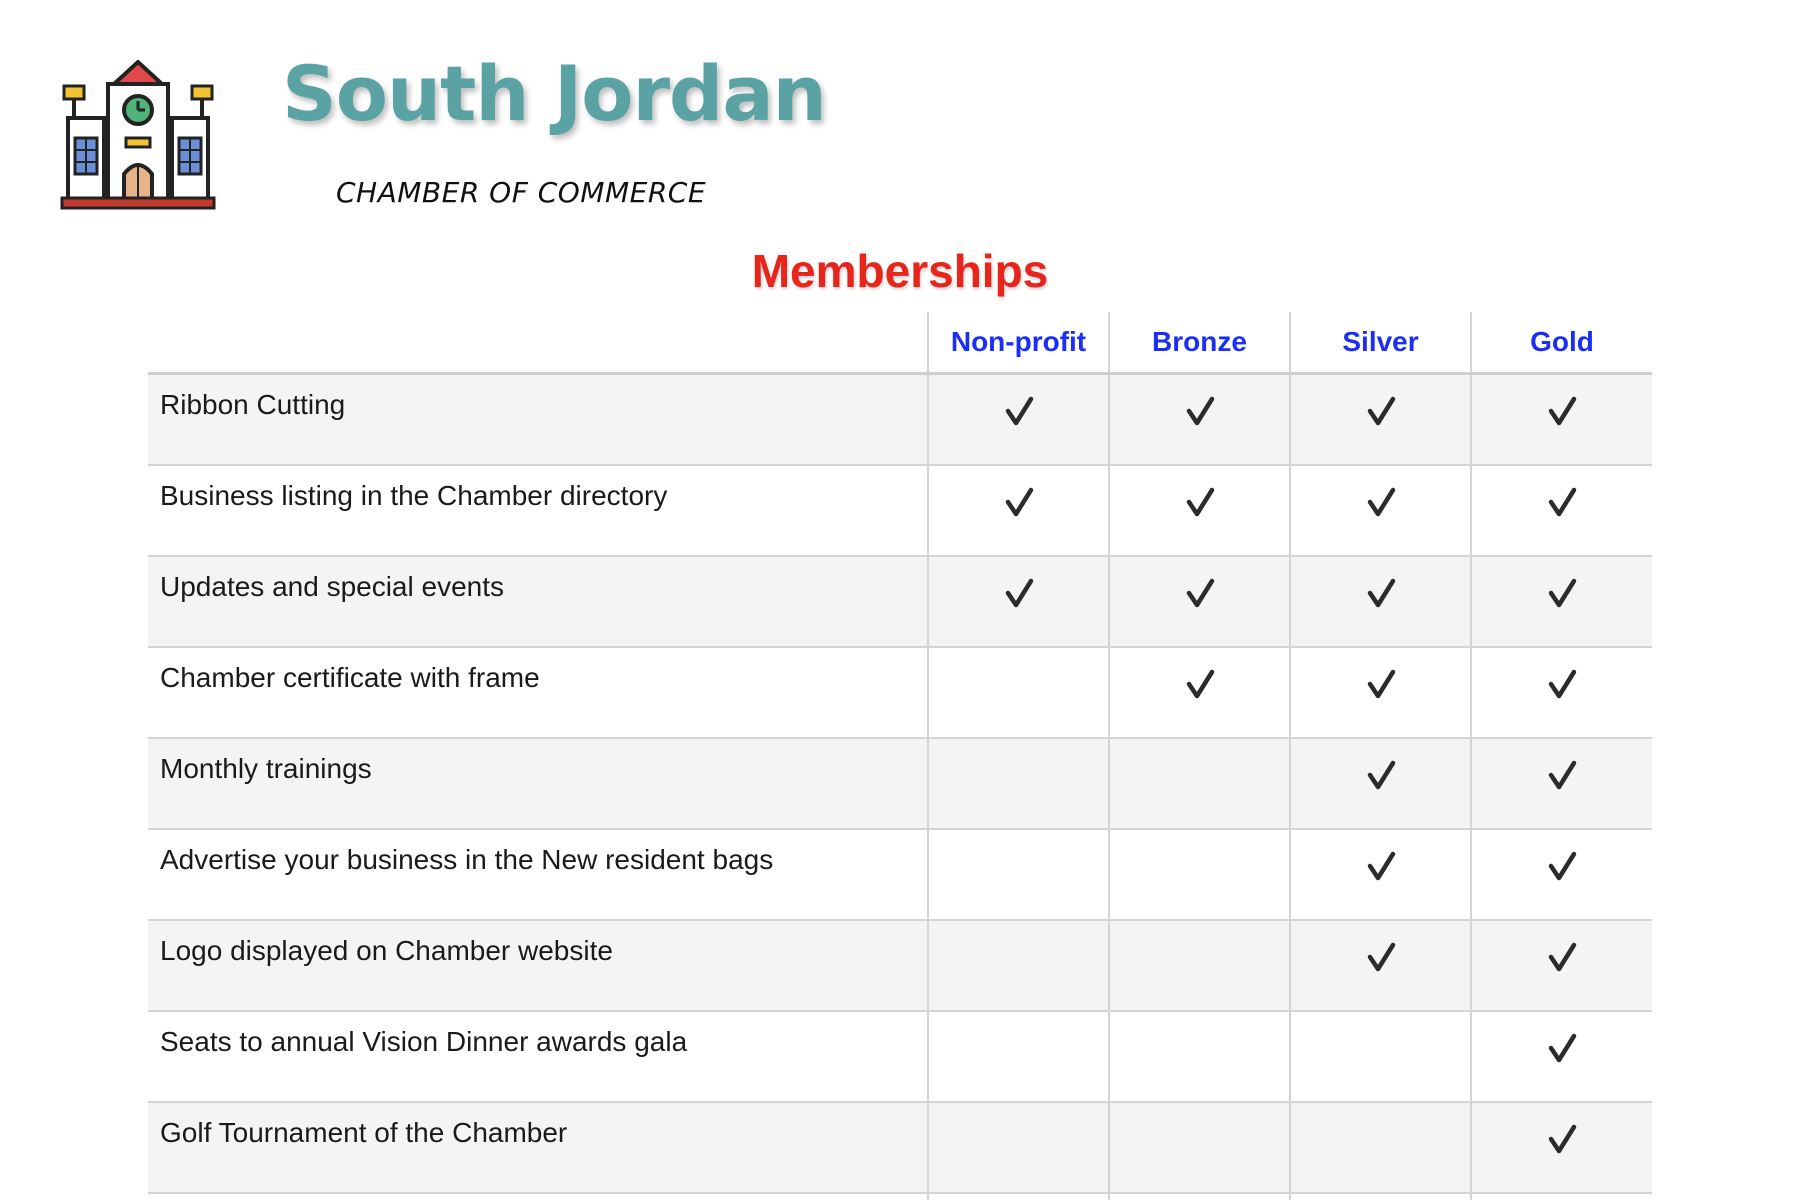 Image resolution: width=1800 pixels, height=1200 pixels. I want to click on table-row: Golf Tournament of the Chamber, so click(900, 1148).